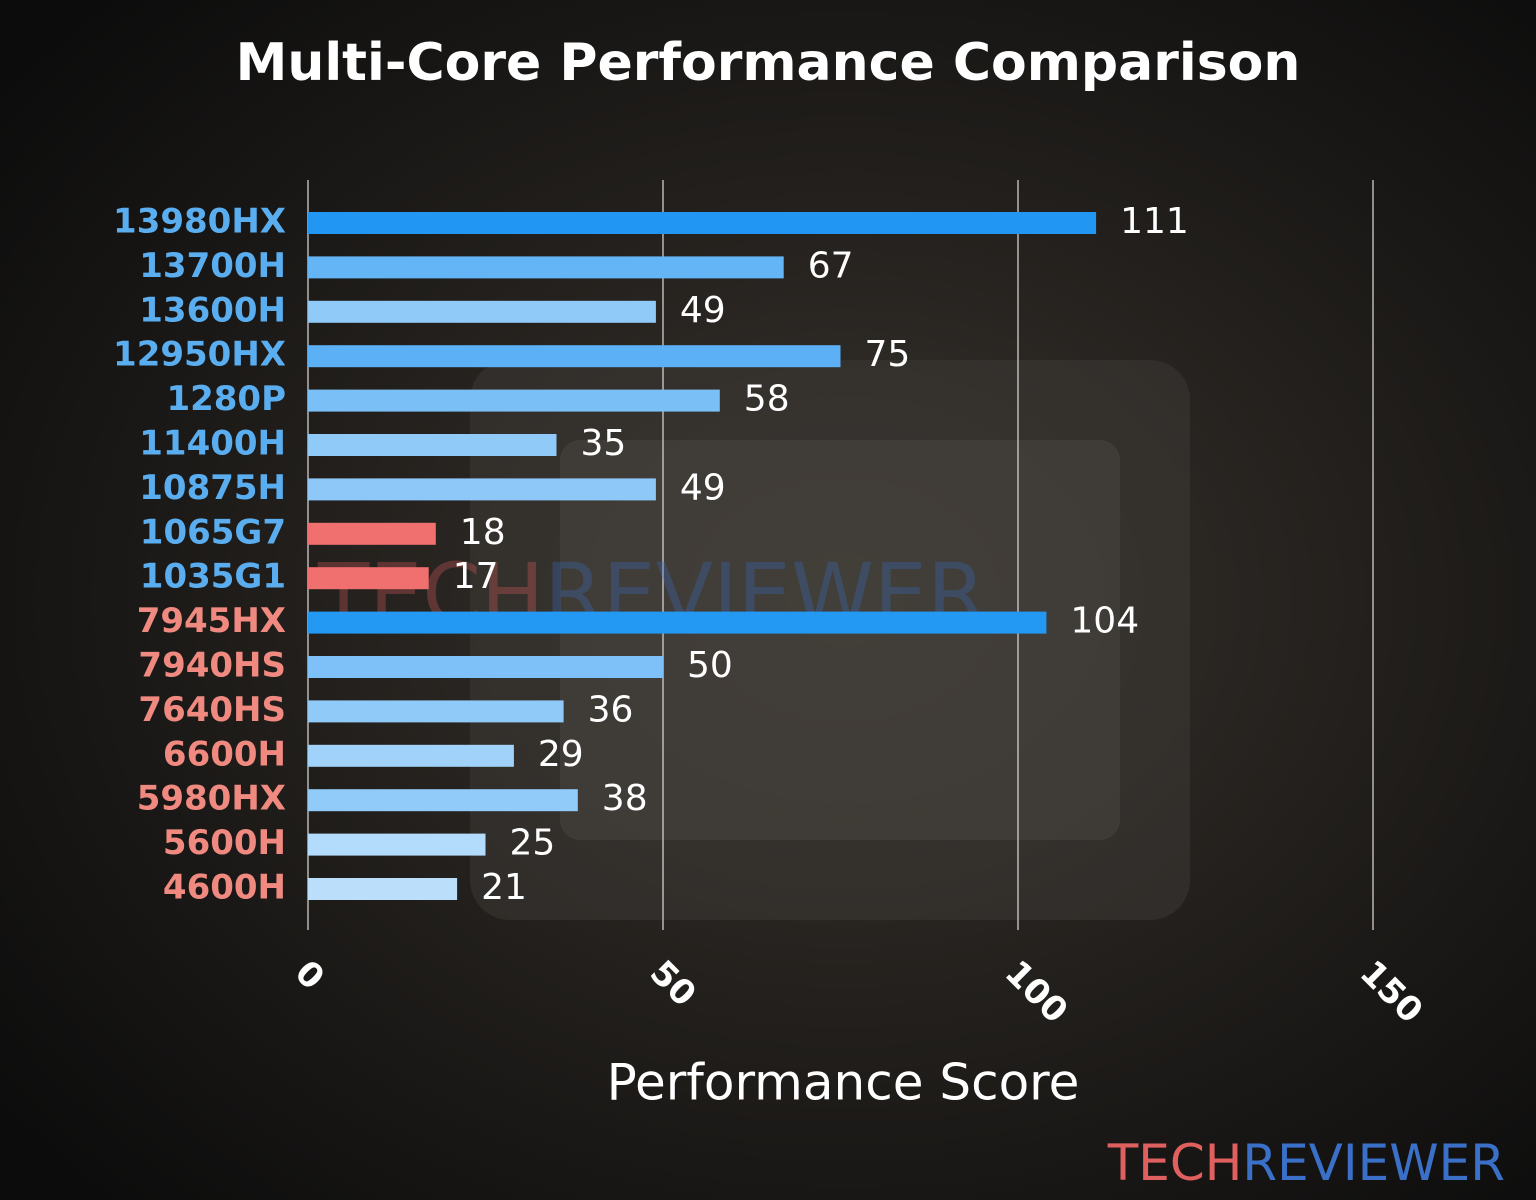 Image resolution: width=1536 pixels, height=1200 pixels. What do you see at coordinates (888, 354) in the screenshot?
I see `value-label: 75` at bounding box center [888, 354].